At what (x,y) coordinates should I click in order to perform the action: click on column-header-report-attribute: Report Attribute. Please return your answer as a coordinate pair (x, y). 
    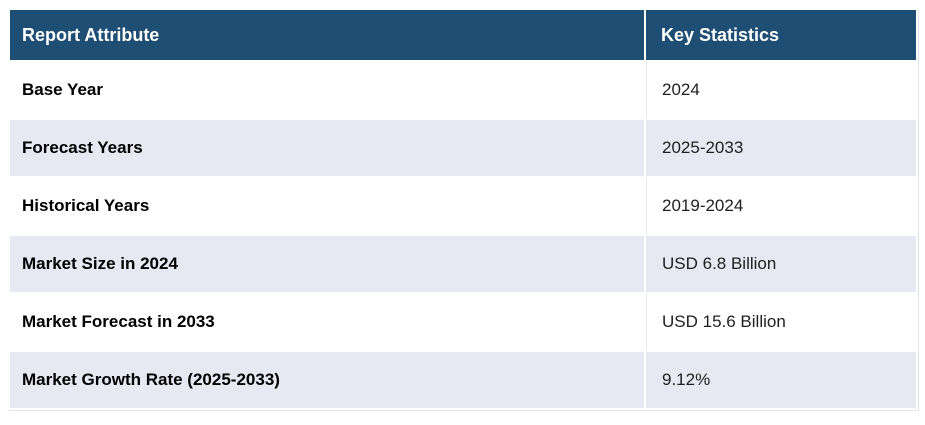
    Looking at the image, I should click on (327, 35).